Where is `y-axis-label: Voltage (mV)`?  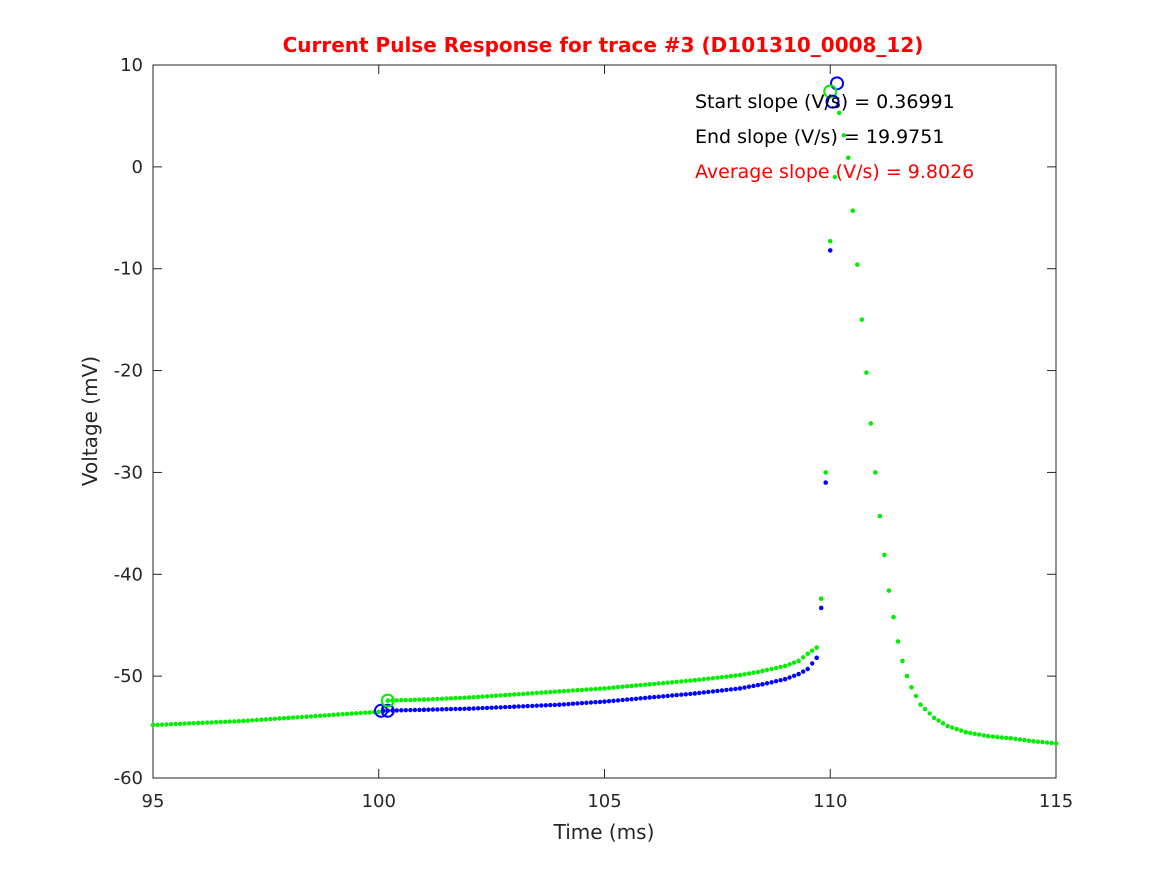 y-axis-label: Voltage (mV) is located at coordinates (90, 421).